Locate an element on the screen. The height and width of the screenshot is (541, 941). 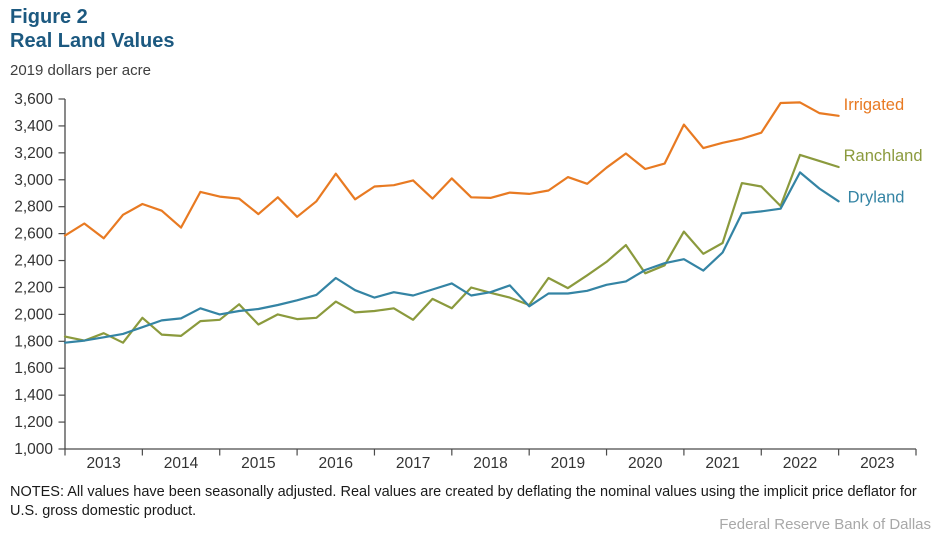
x-axis-year-label: 2015 is located at coordinates (258, 463).